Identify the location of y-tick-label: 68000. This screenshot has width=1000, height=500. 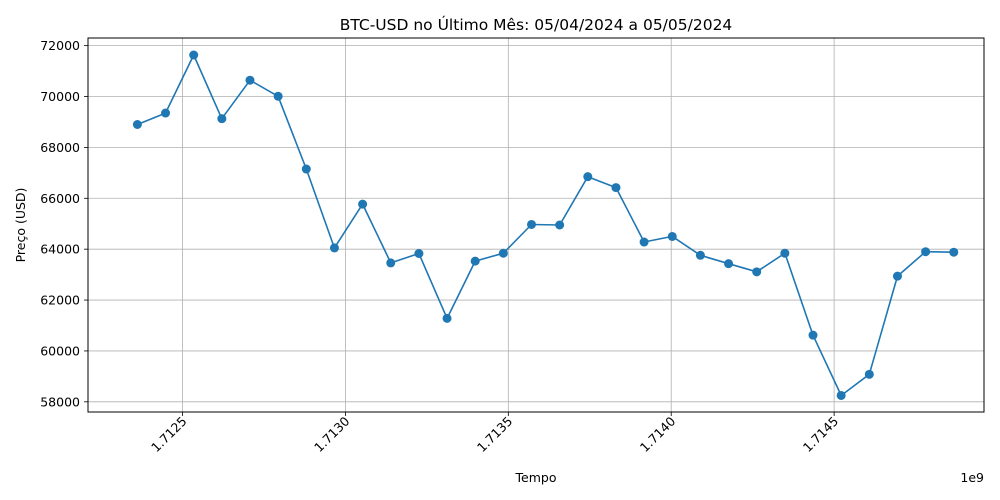
(60, 147).